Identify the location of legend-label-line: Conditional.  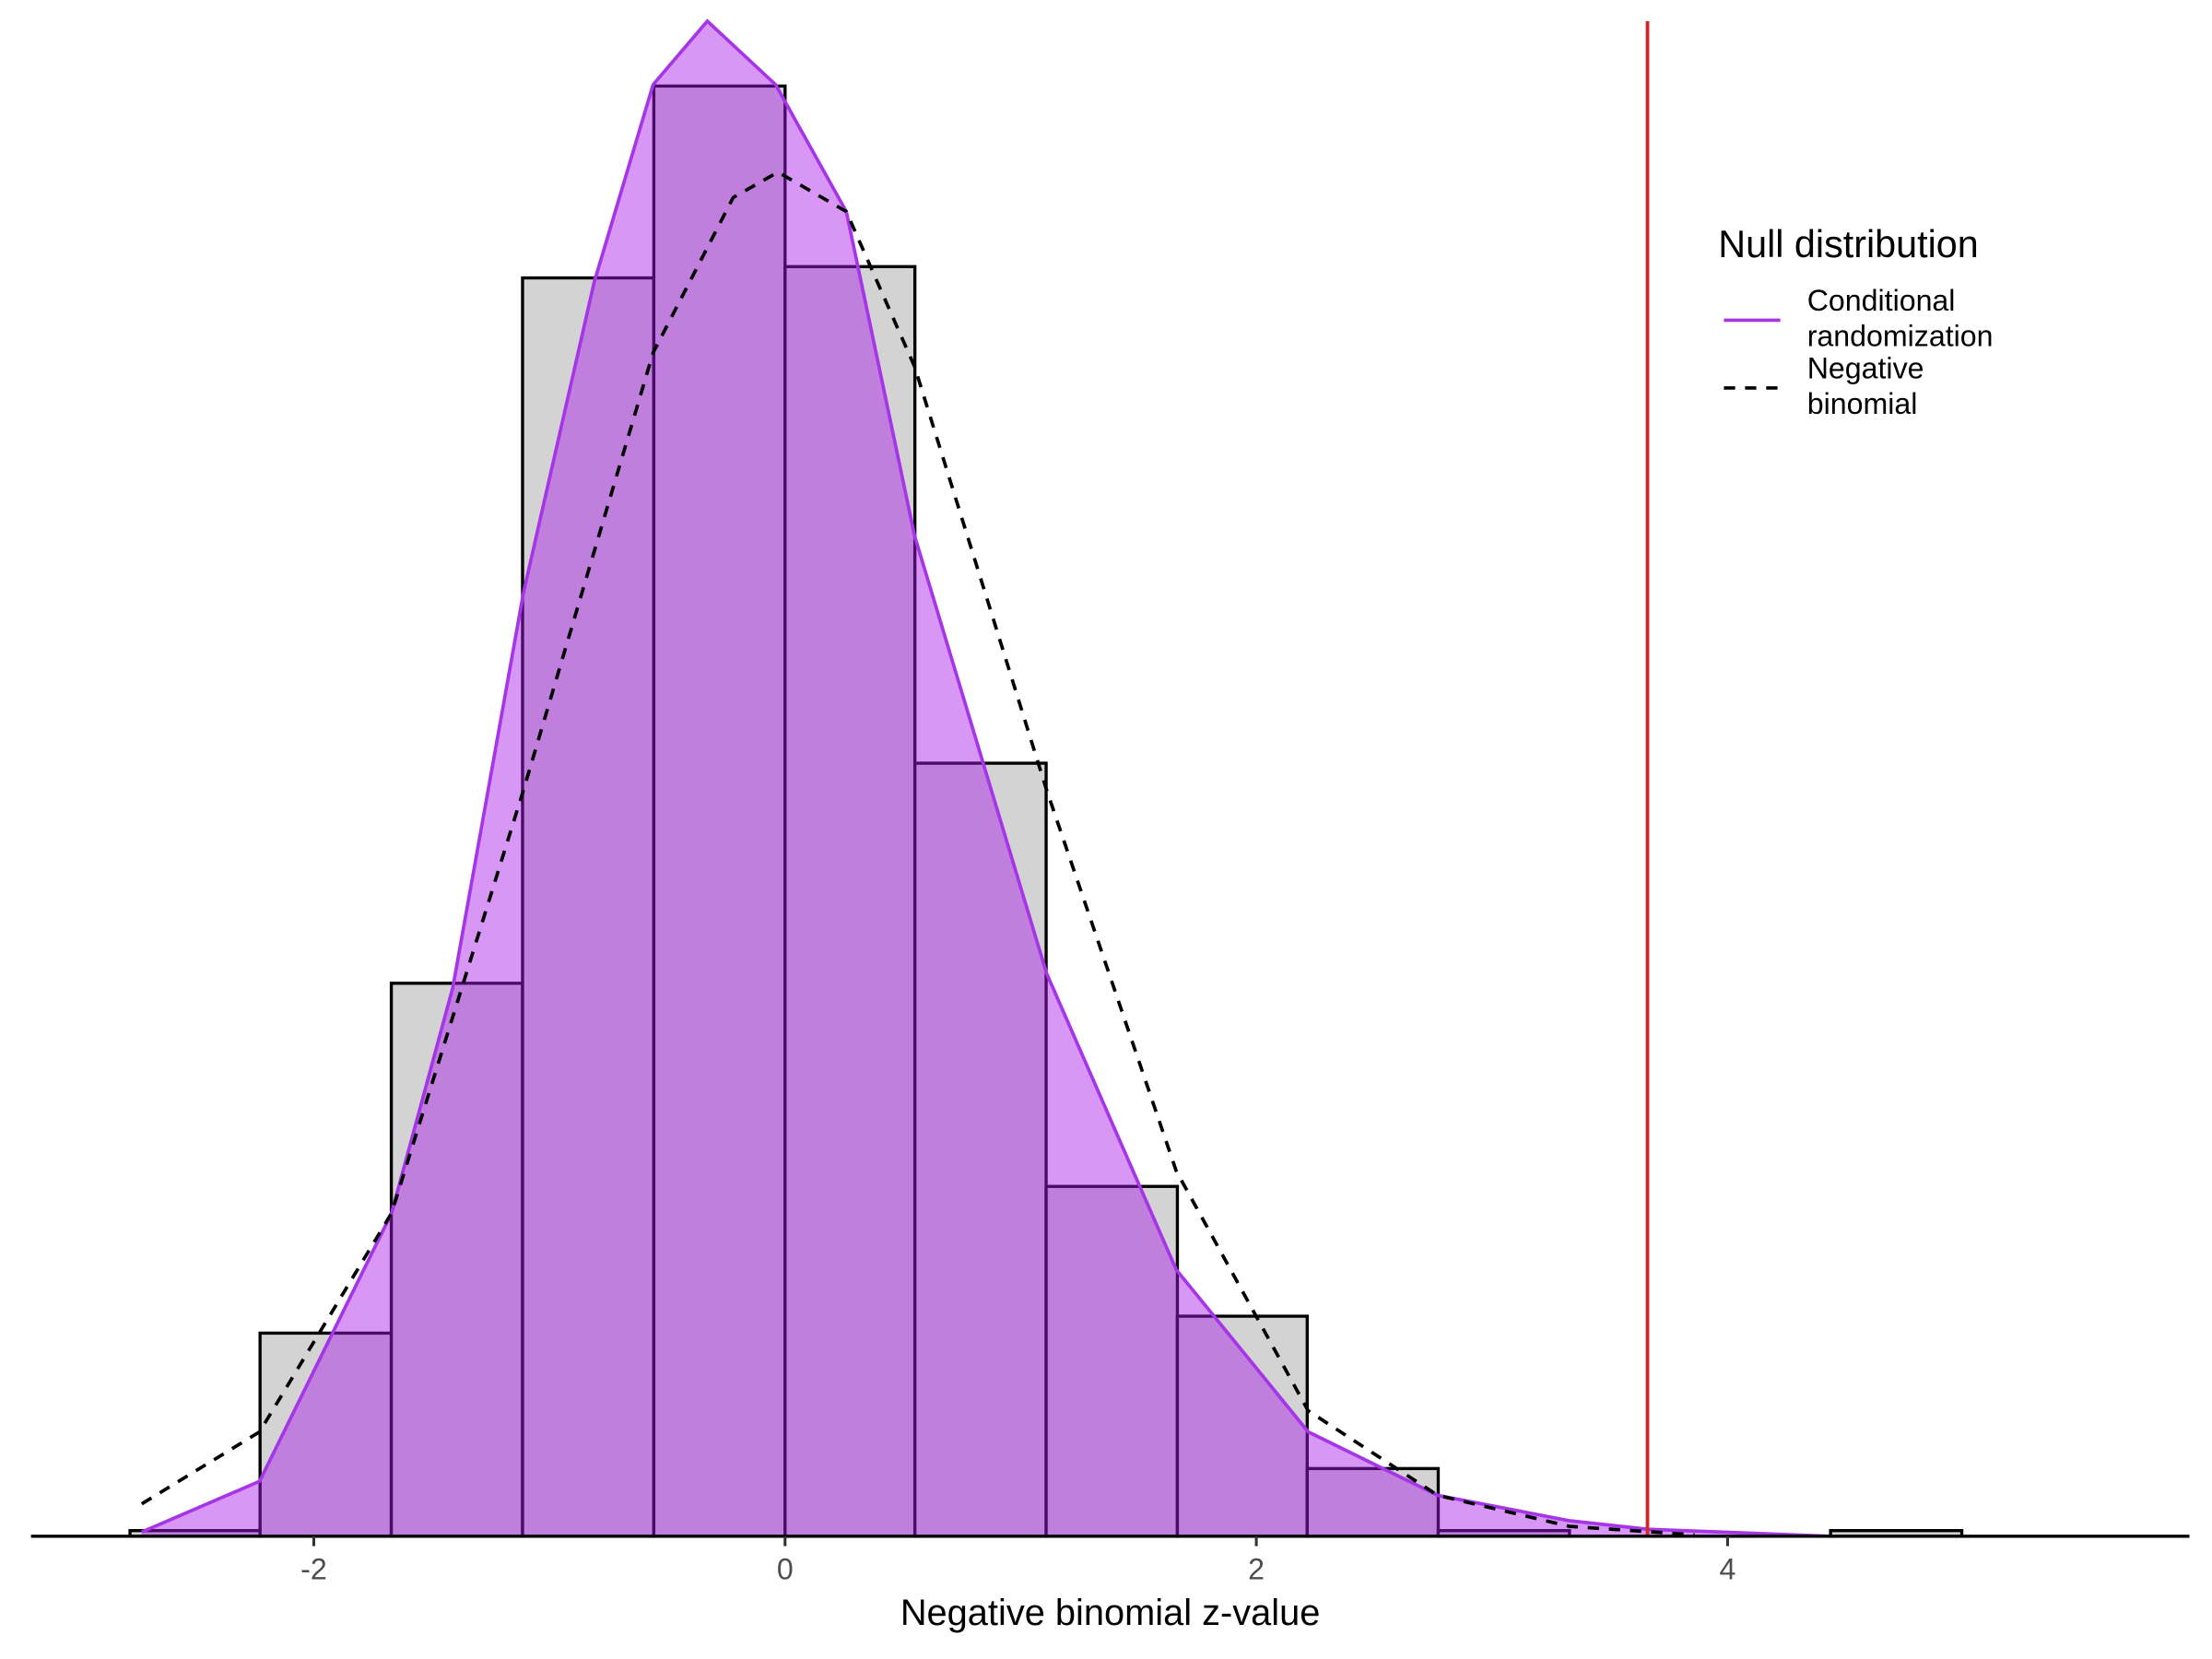
(1881, 301).